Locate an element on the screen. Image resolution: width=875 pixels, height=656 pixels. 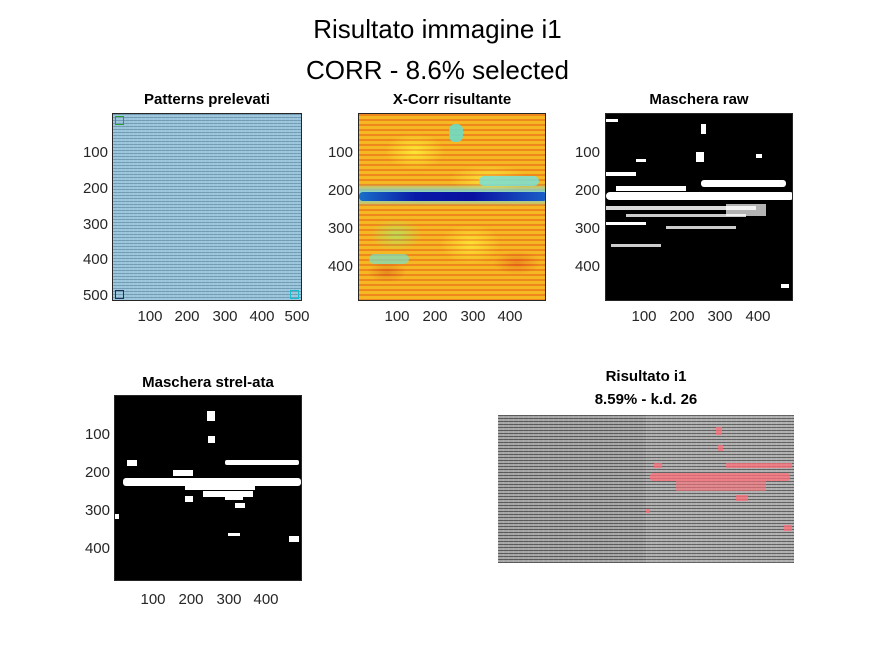
figure-subtitle: CORR - 8.6% selected is located at coordinates (437, 70).